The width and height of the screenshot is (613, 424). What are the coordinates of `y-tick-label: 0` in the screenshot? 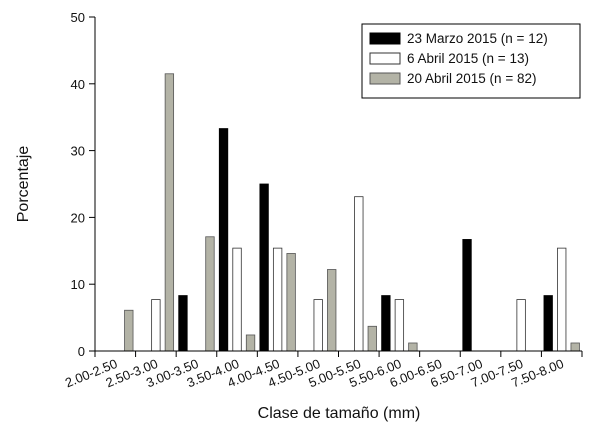 It's located at (81, 351).